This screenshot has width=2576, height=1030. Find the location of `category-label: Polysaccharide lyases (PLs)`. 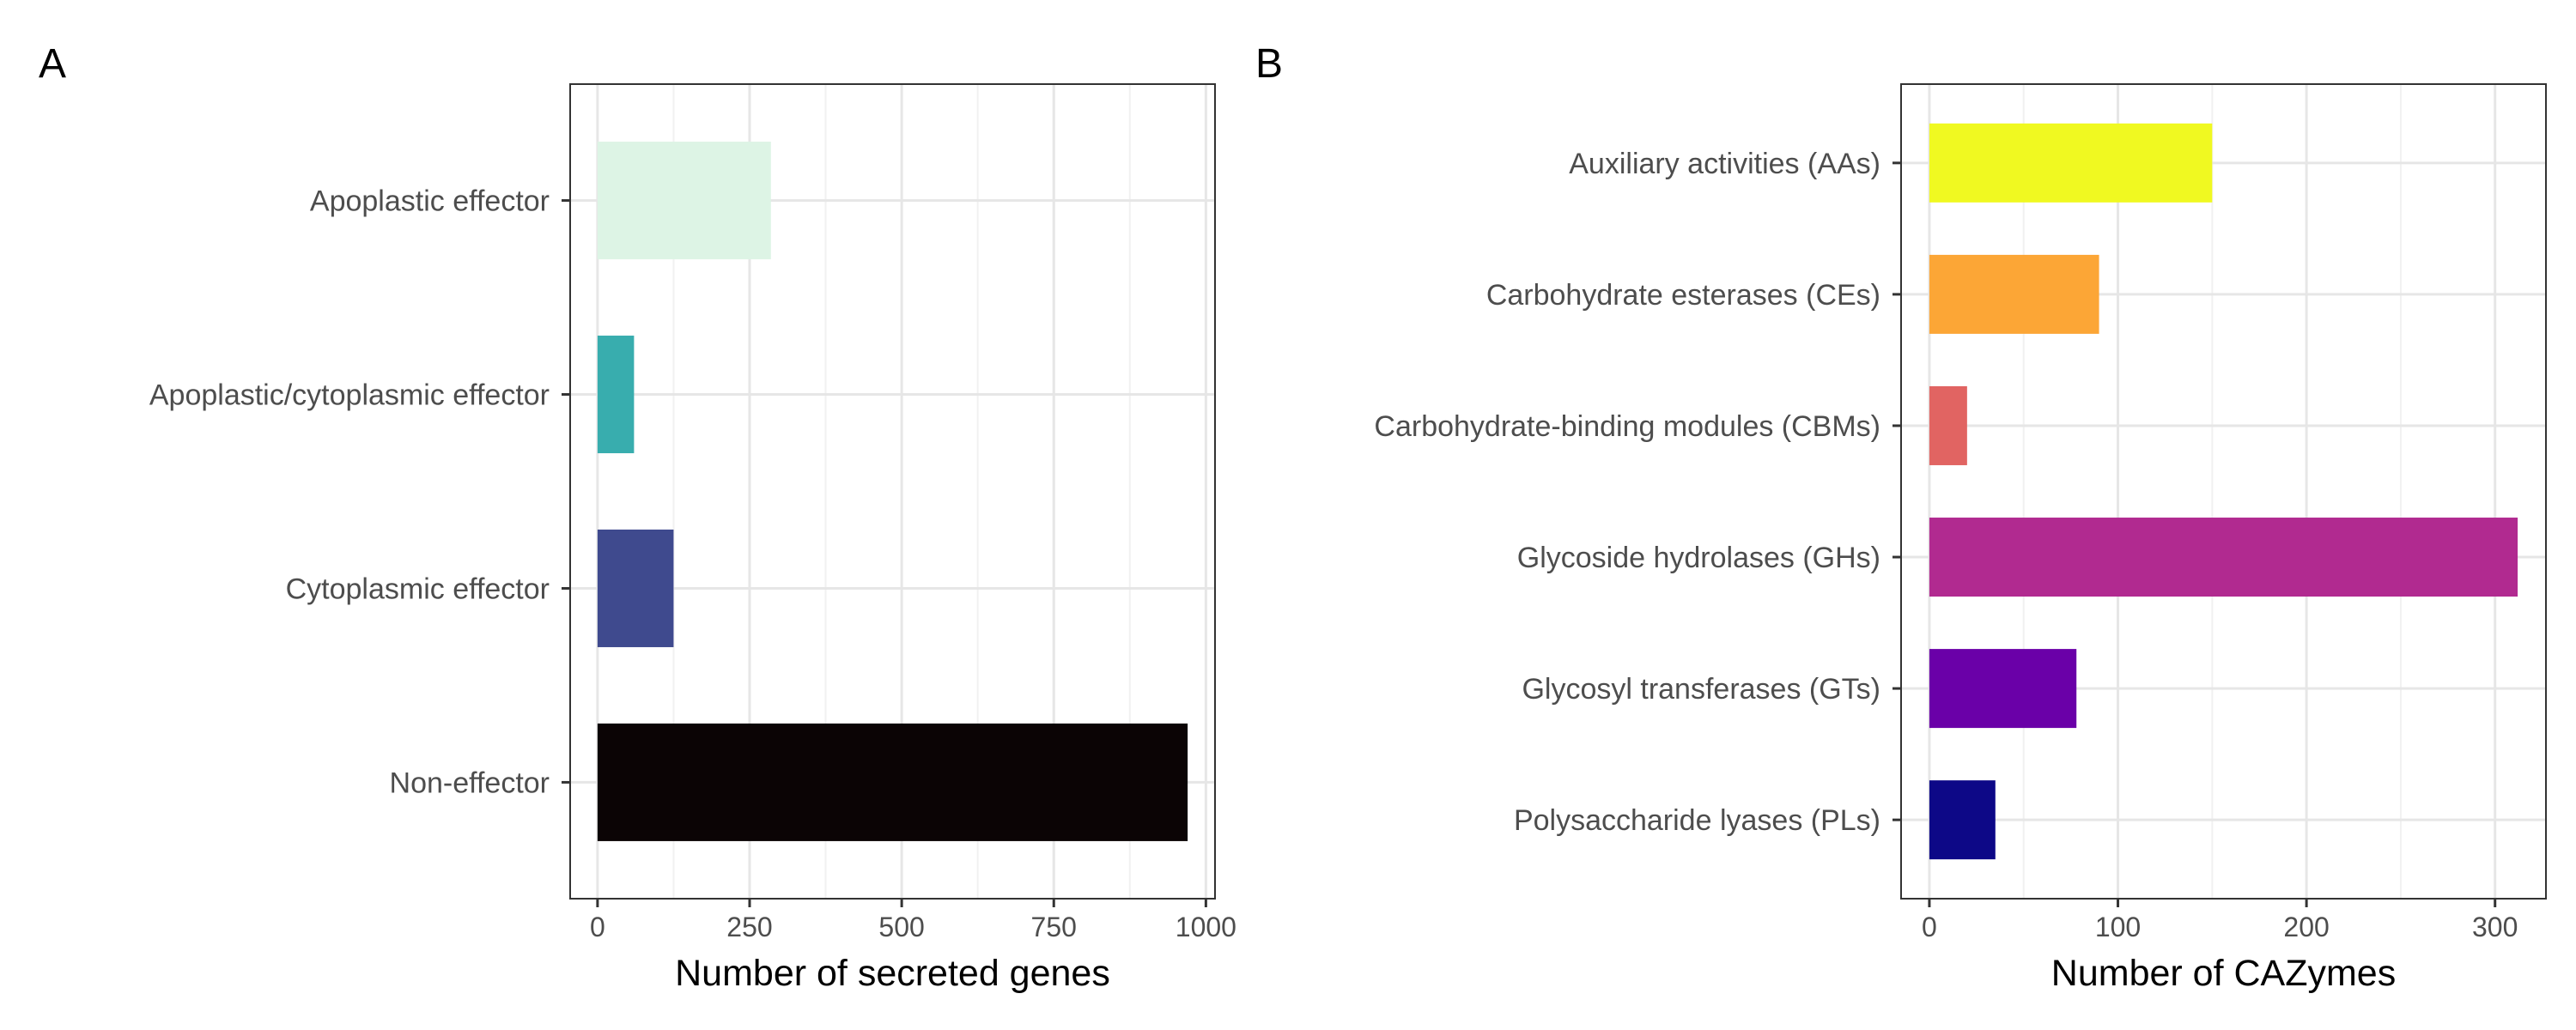

category-label: Polysaccharide lyases (PLs) is located at coordinates (1697, 820).